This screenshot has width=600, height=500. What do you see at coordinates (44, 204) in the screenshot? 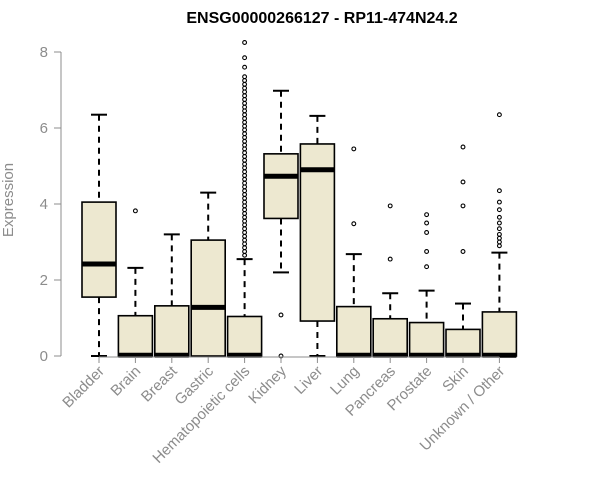
I see `y-tick-label: 4` at bounding box center [44, 204].